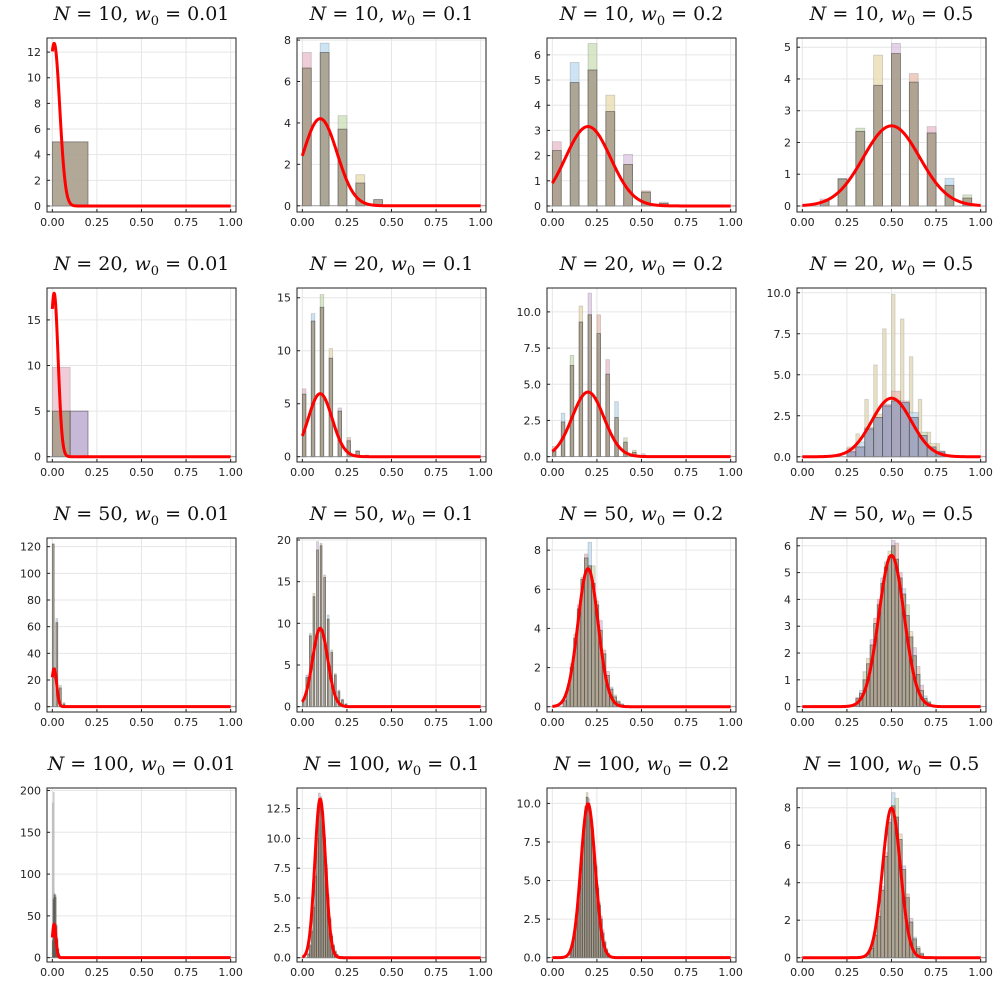 This screenshot has width=999, height=999. I want to click on subplot-title: N = 10, w0 = 0.2, so click(641, 16).